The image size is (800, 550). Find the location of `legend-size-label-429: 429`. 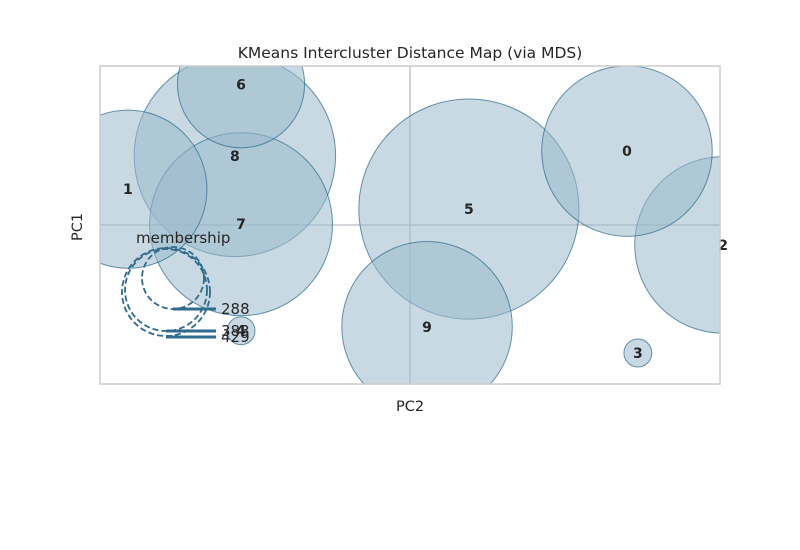

legend-size-label-429: 429 is located at coordinates (235, 337).